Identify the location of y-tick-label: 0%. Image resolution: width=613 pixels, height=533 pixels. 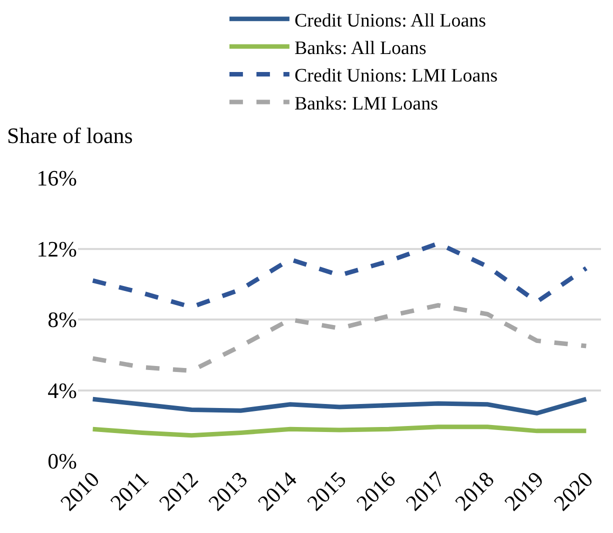
(62, 461).